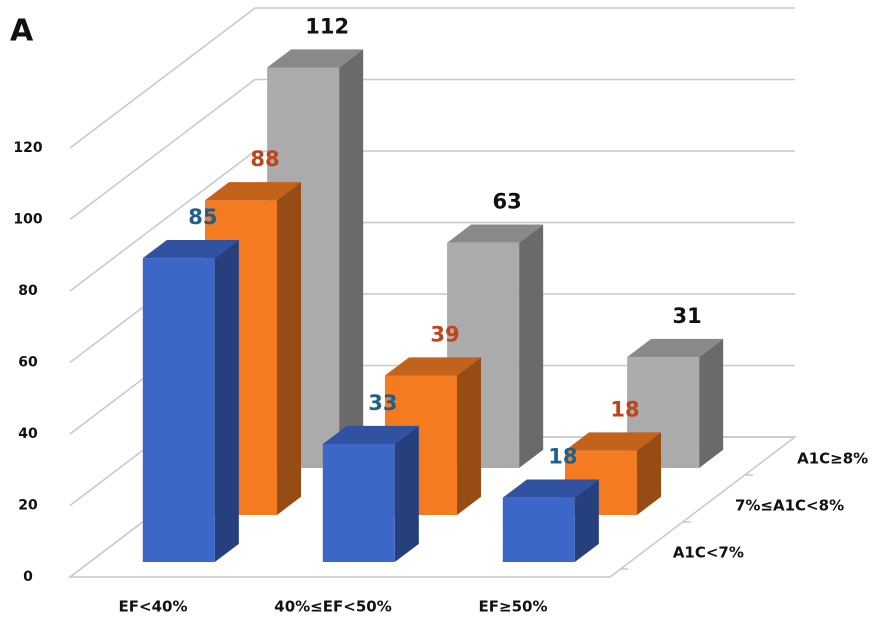 This screenshot has height=625, width=885. Describe the element at coordinates (28, 577) in the screenshot. I see `y-tick-label: 0` at that location.